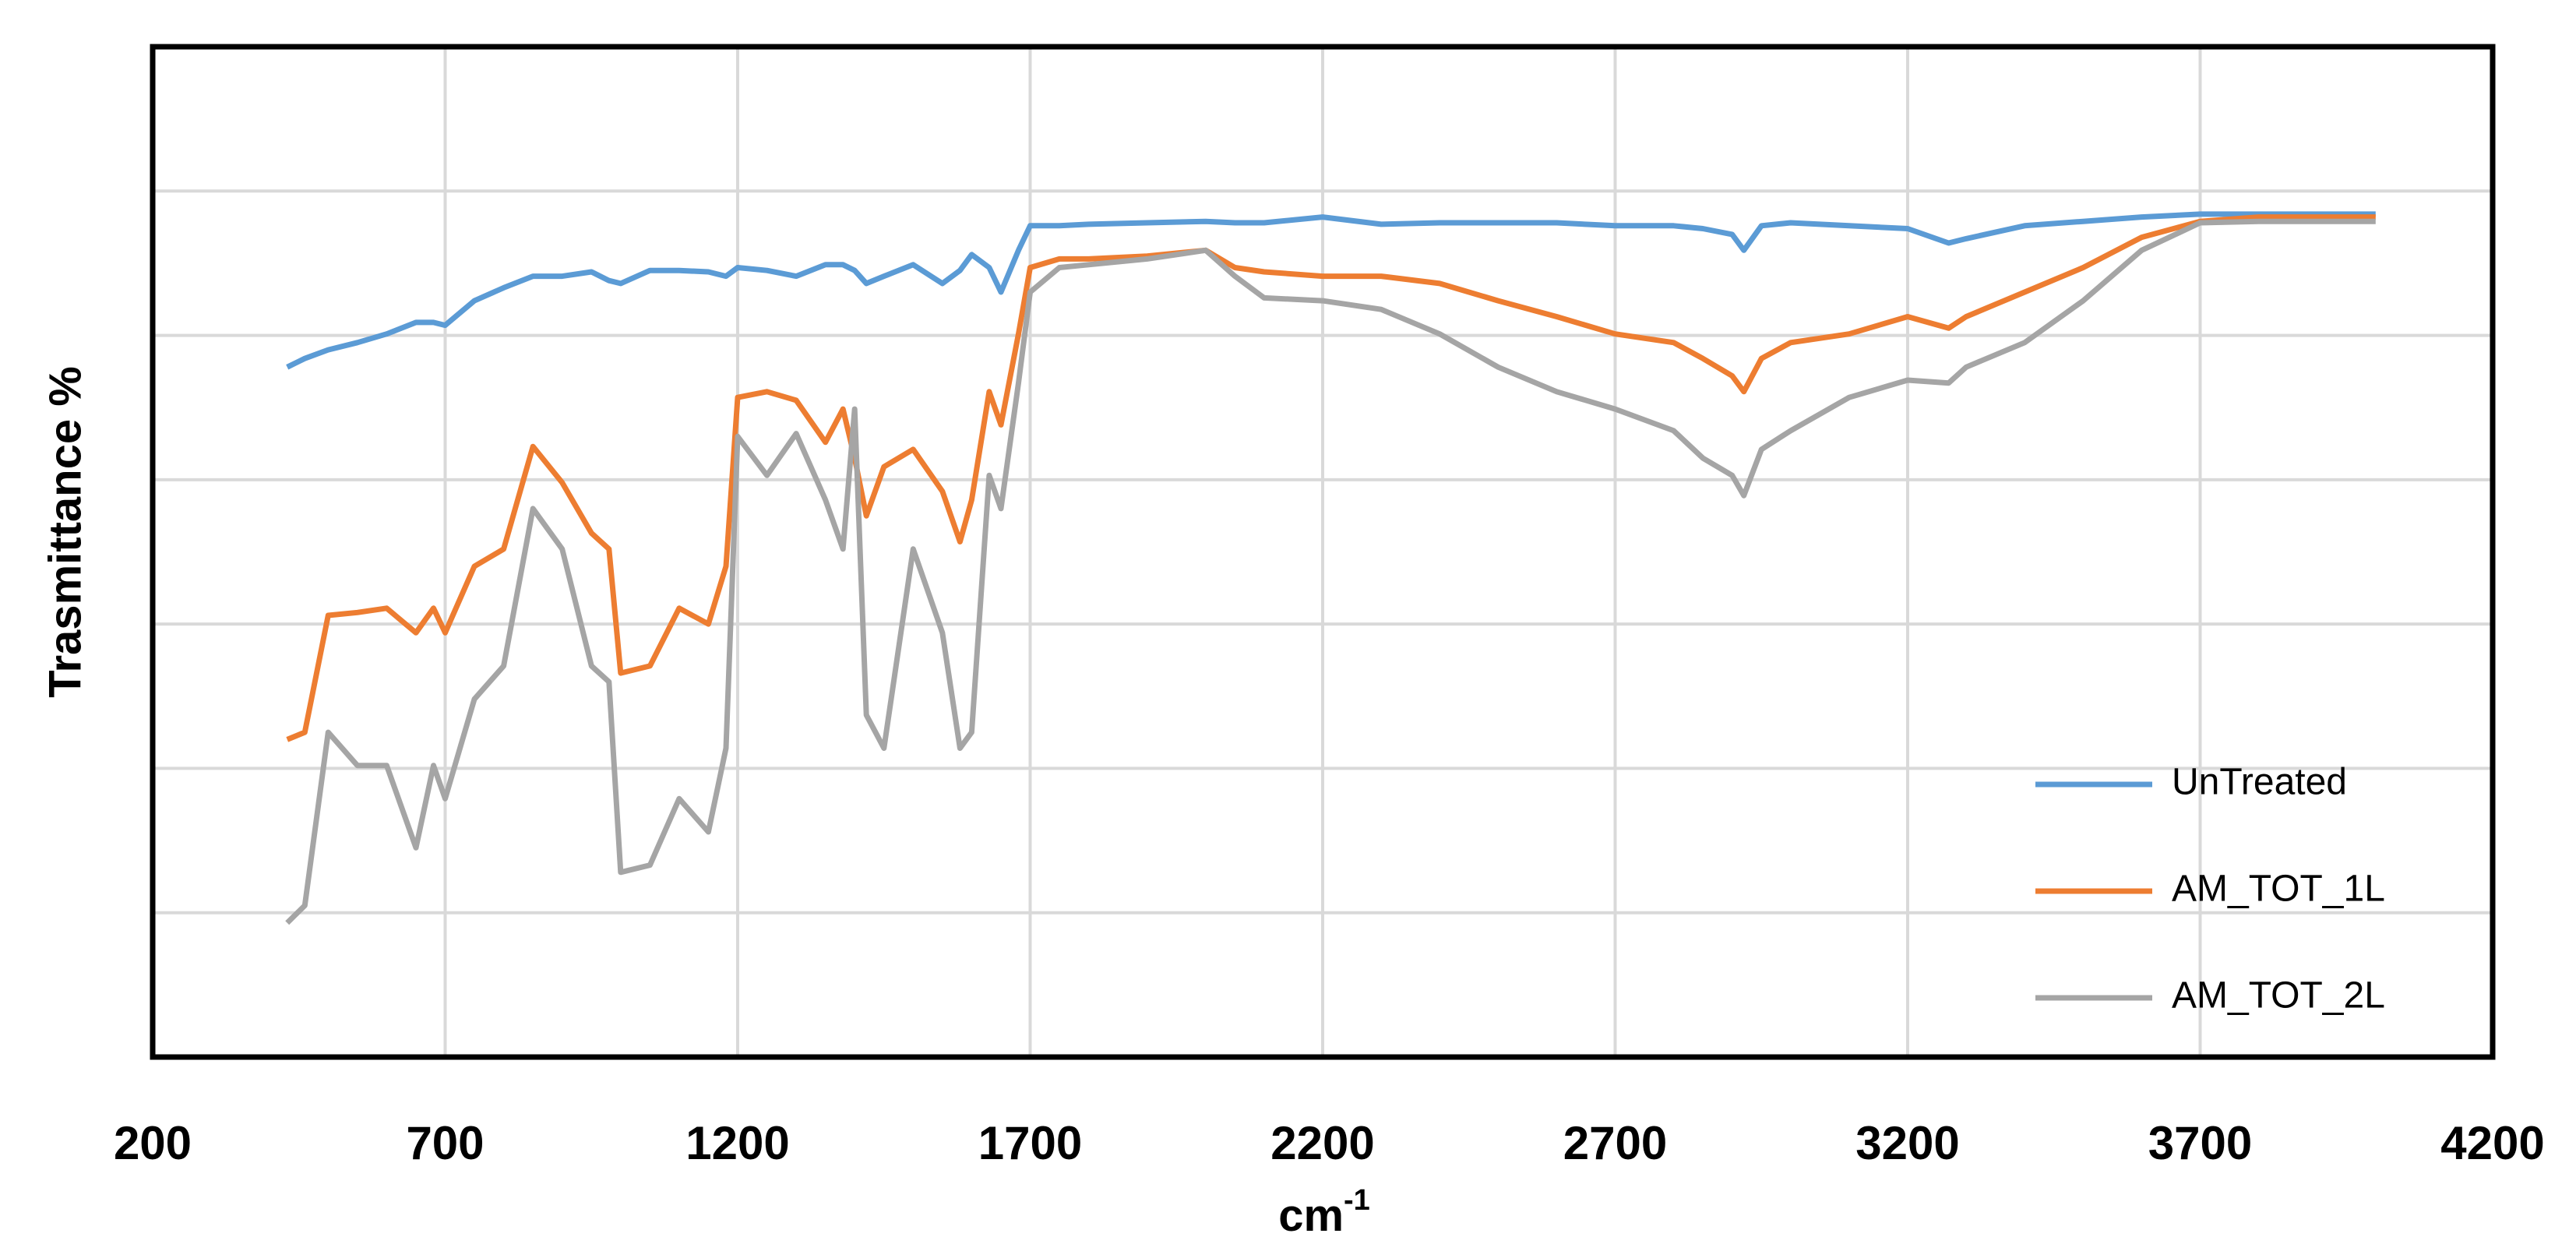 Image resolution: width=2576 pixels, height=1244 pixels. Describe the element at coordinates (65, 532) in the screenshot. I see `y-axis-title: Trasmittance %` at that location.